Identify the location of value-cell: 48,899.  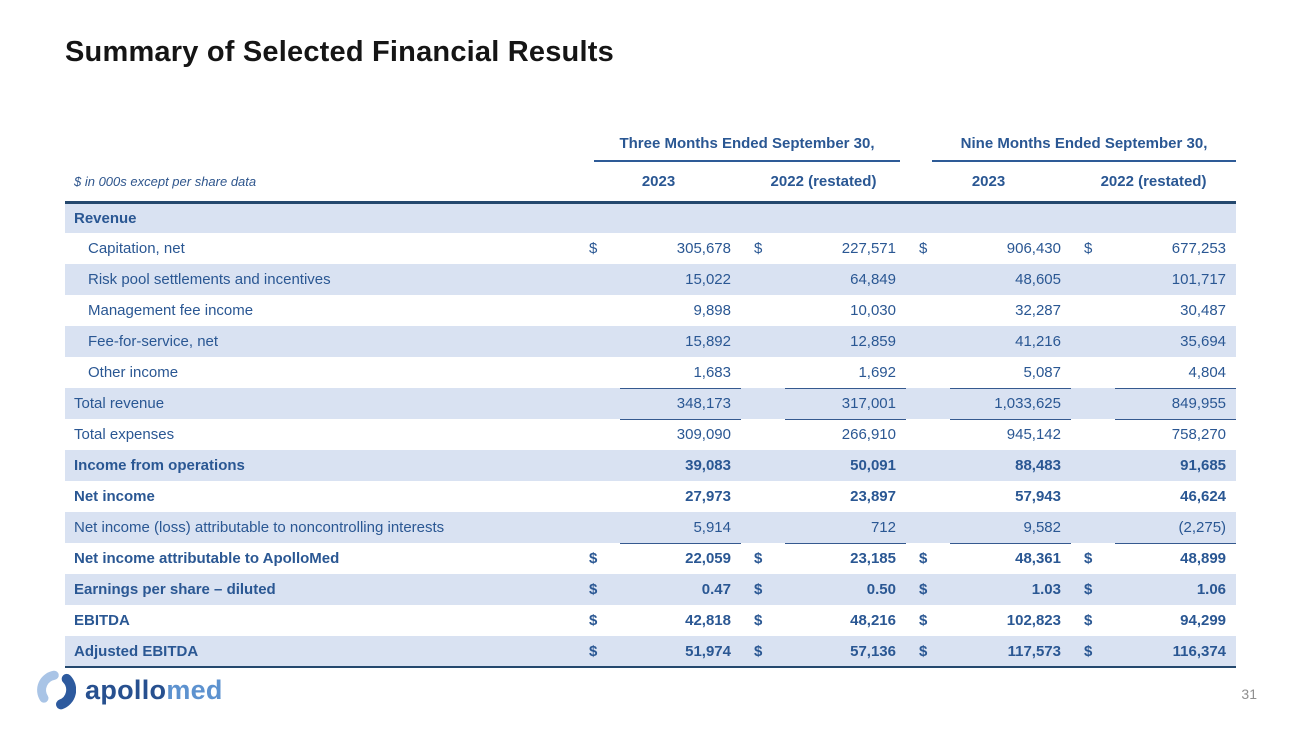
(1203, 559).